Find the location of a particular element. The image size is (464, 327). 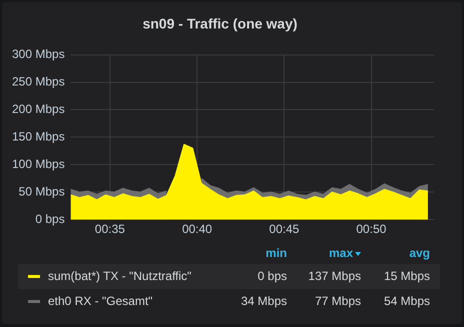

x-tick-label: 00:40 is located at coordinates (197, 229).